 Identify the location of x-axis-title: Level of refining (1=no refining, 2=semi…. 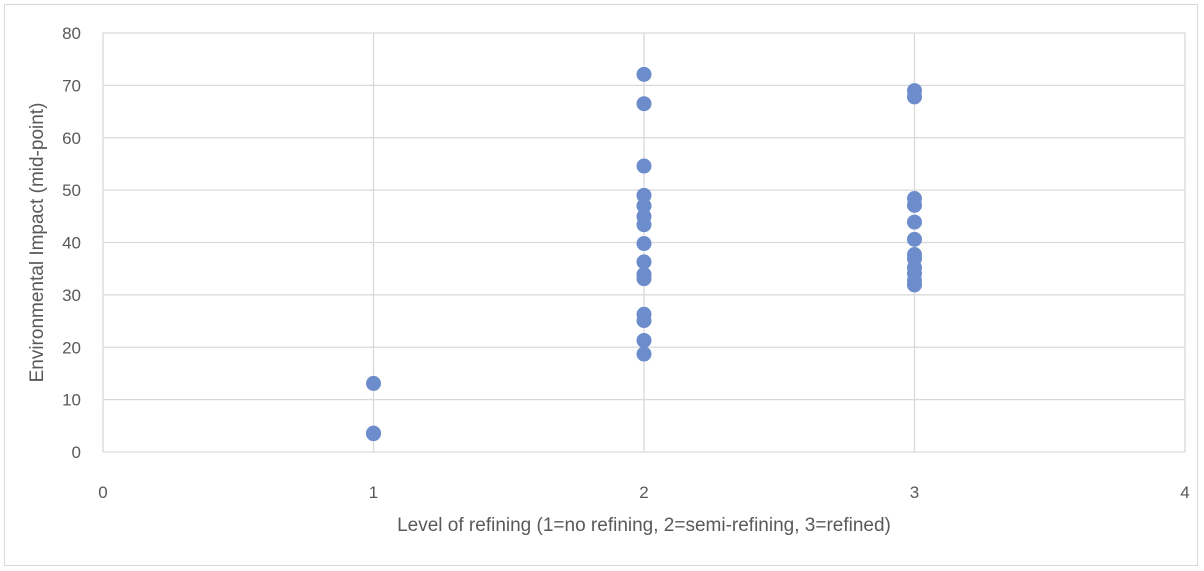
(644, 525).